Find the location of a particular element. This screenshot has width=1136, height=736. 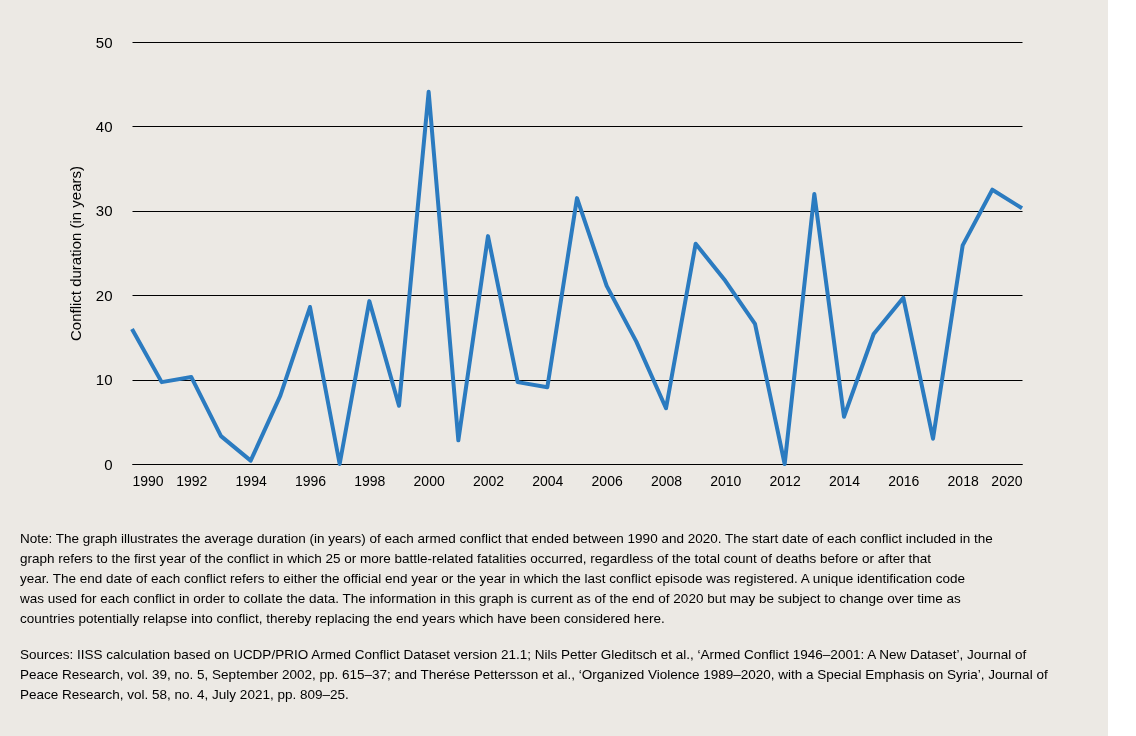

y-tick-label: 30 is located at coordinates (104, 211).